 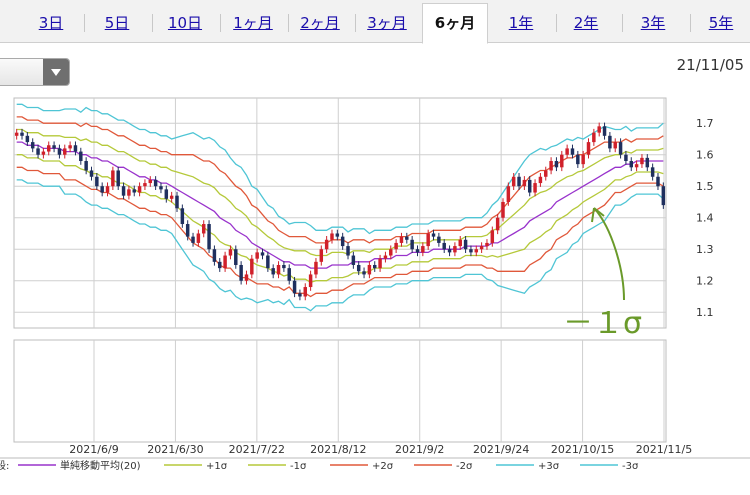 What do you see at coordinates (602, 323) in the screenshot?
I see `minus-1-sigma-annotation: －１σ` at bounding box center [602, 323].